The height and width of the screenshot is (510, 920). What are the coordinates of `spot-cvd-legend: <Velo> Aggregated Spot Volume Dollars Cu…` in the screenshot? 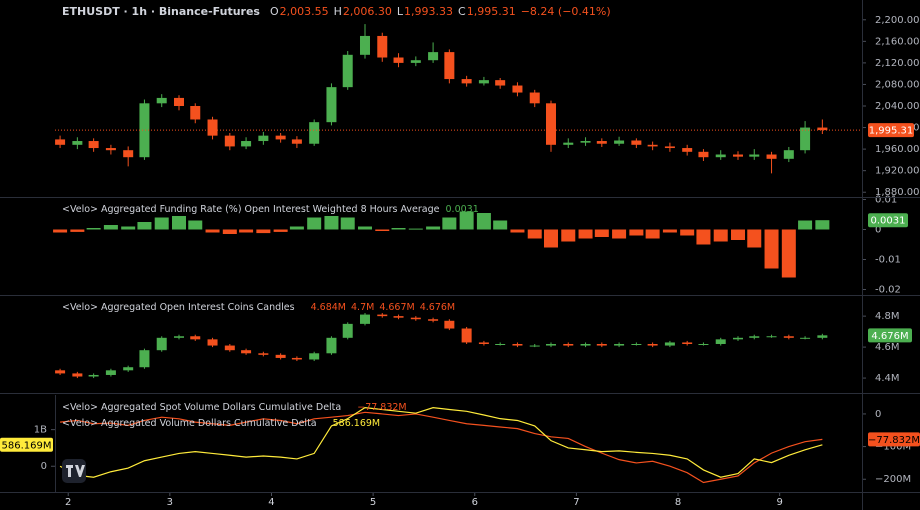 It's located at (234, 407).